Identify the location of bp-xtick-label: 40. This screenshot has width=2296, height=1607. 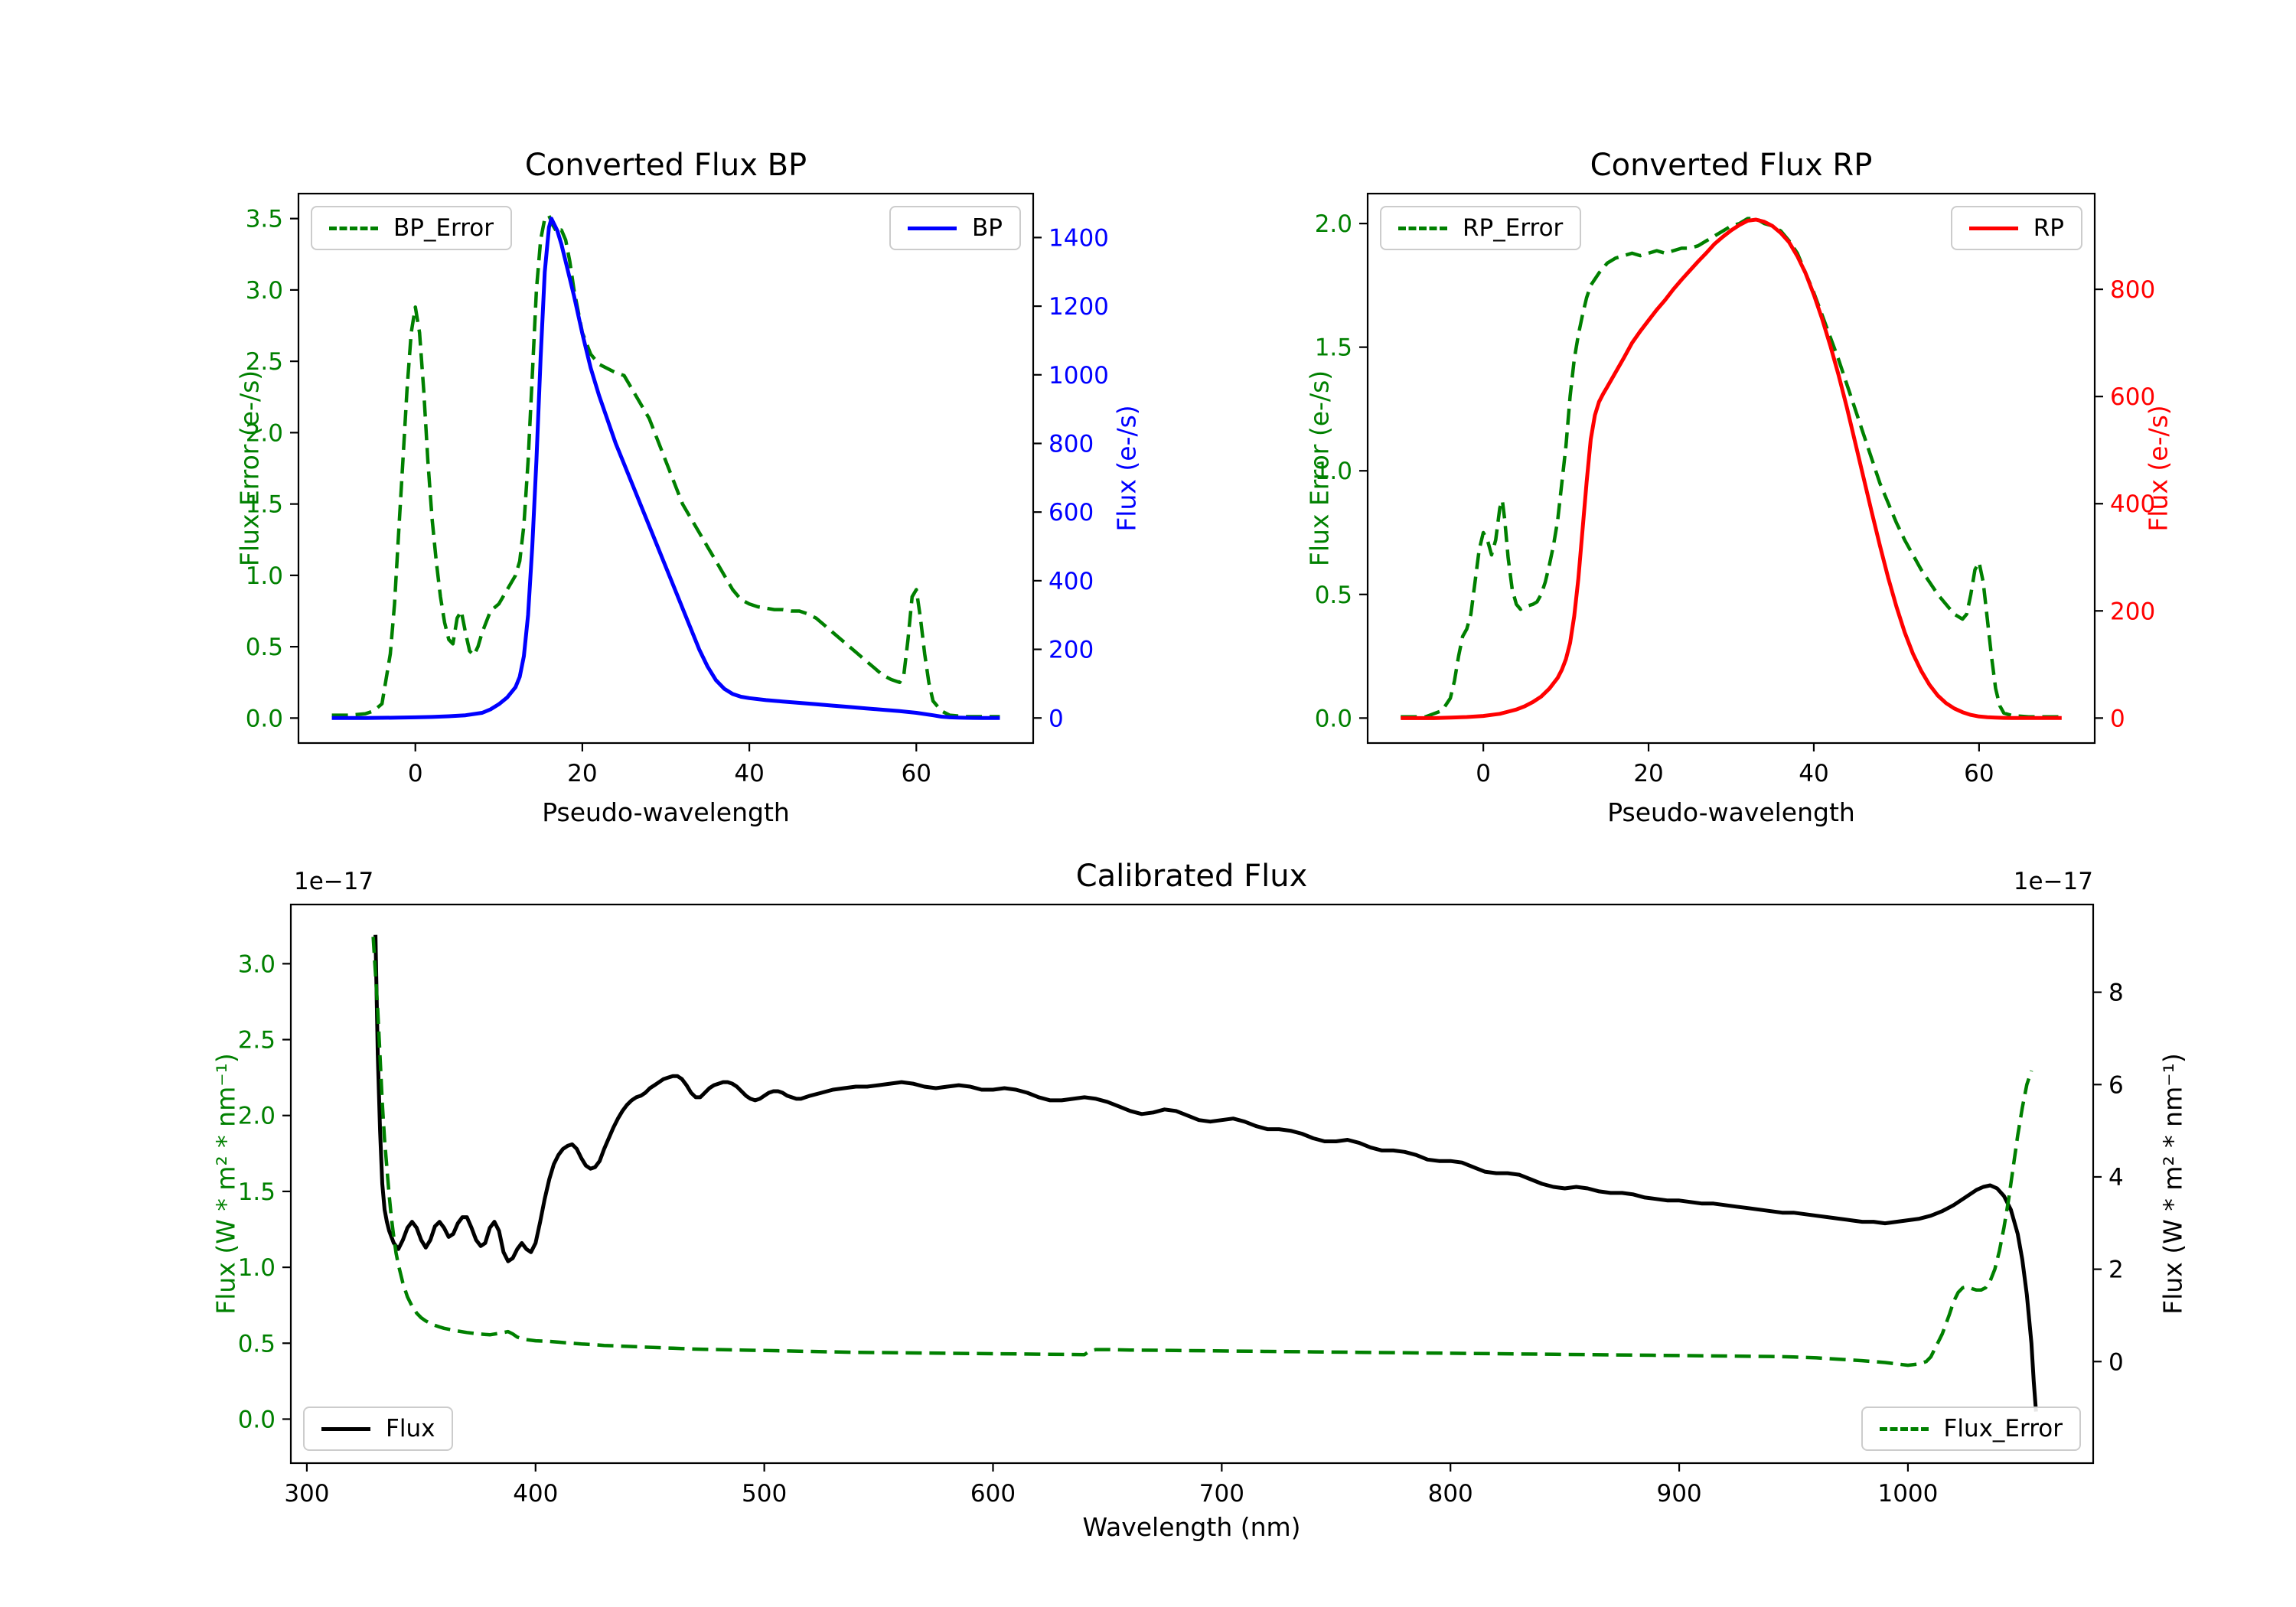
(749, 773).